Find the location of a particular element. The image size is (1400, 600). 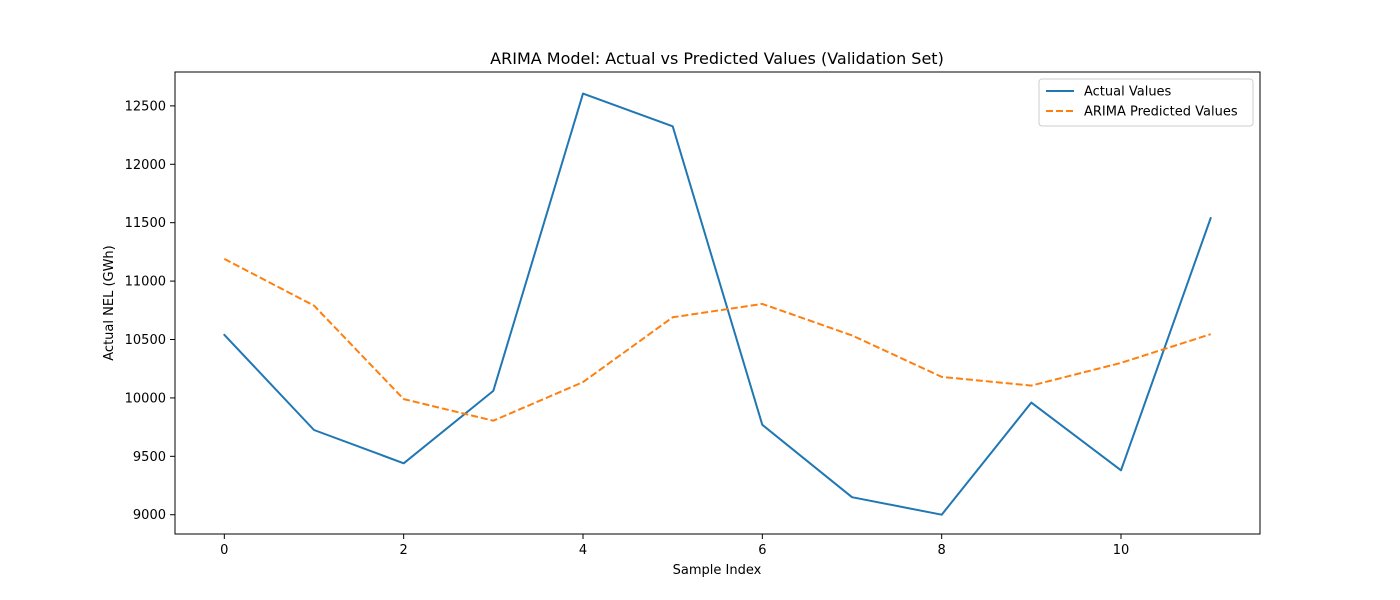

x-tick-label: 4 is located at coordinates (583, 550).